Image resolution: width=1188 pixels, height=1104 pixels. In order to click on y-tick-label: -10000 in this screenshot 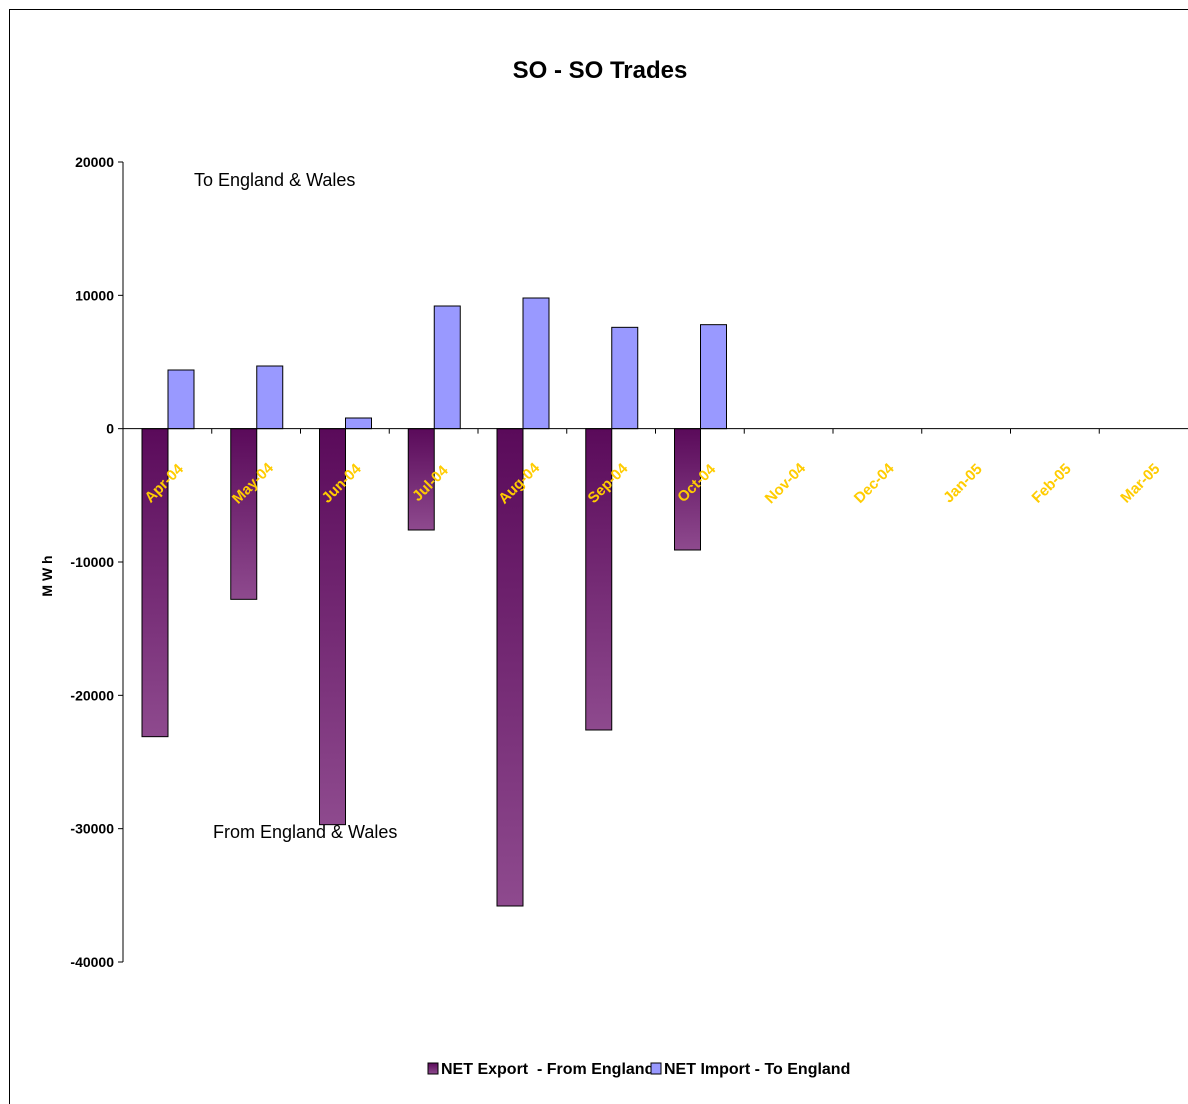, I will do `click(92, 562)`.